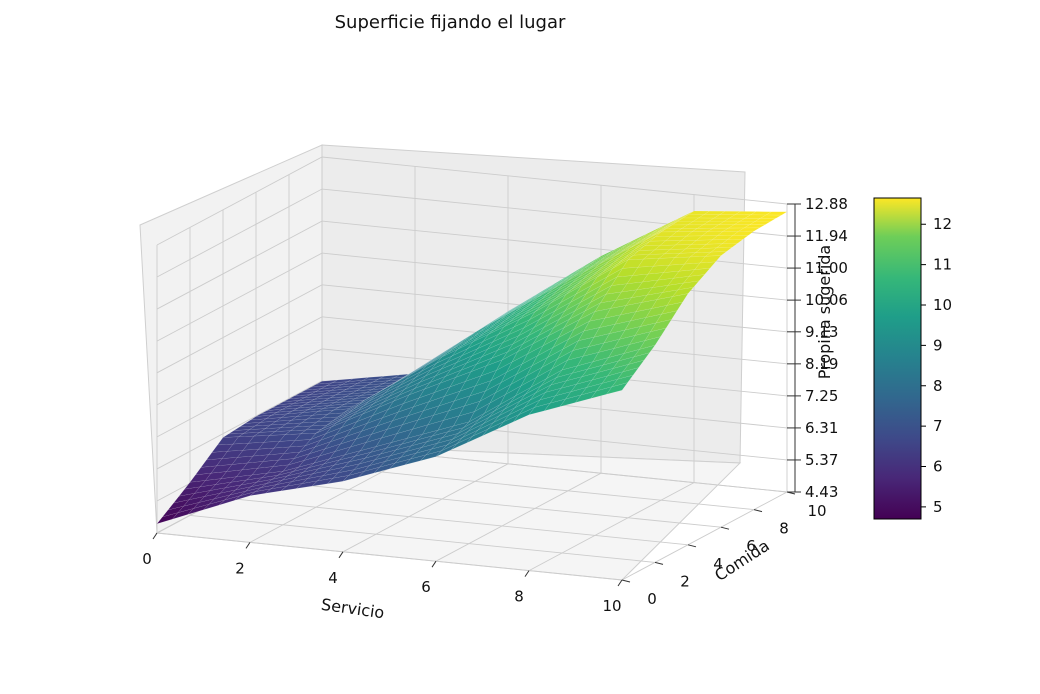 The height and width of the screenshot is (694, 1040). I want to click on z-tick-label: 7.25, so click(821, 396).